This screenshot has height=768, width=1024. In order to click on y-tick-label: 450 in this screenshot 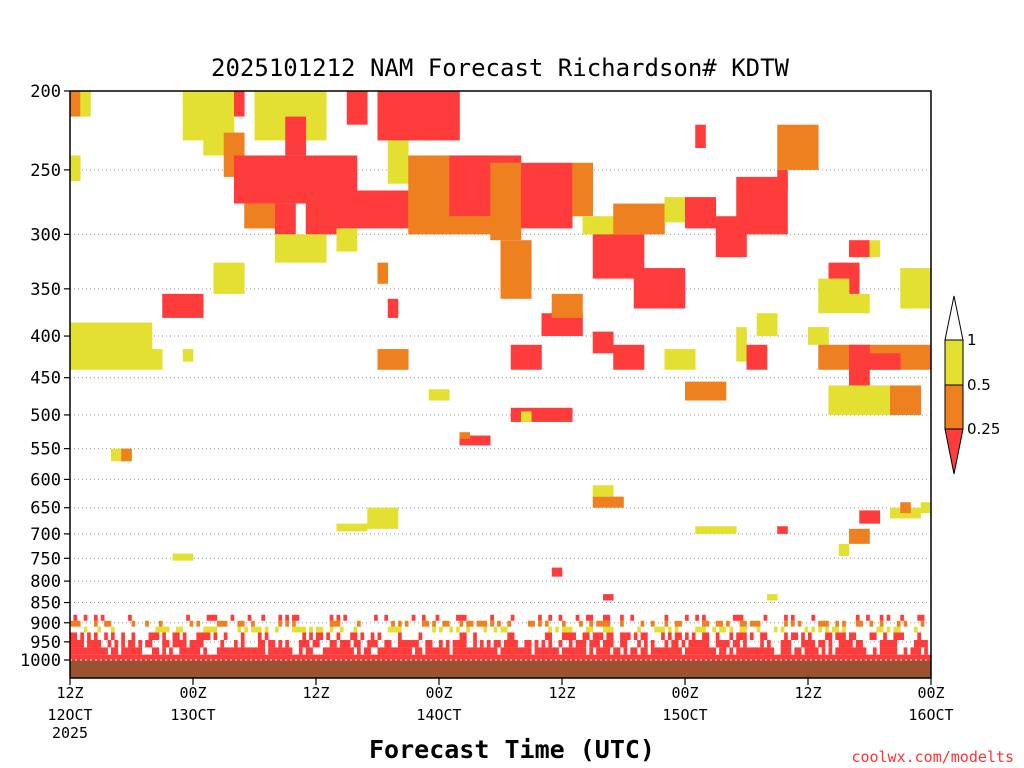, I will do `click(45, 379)`.